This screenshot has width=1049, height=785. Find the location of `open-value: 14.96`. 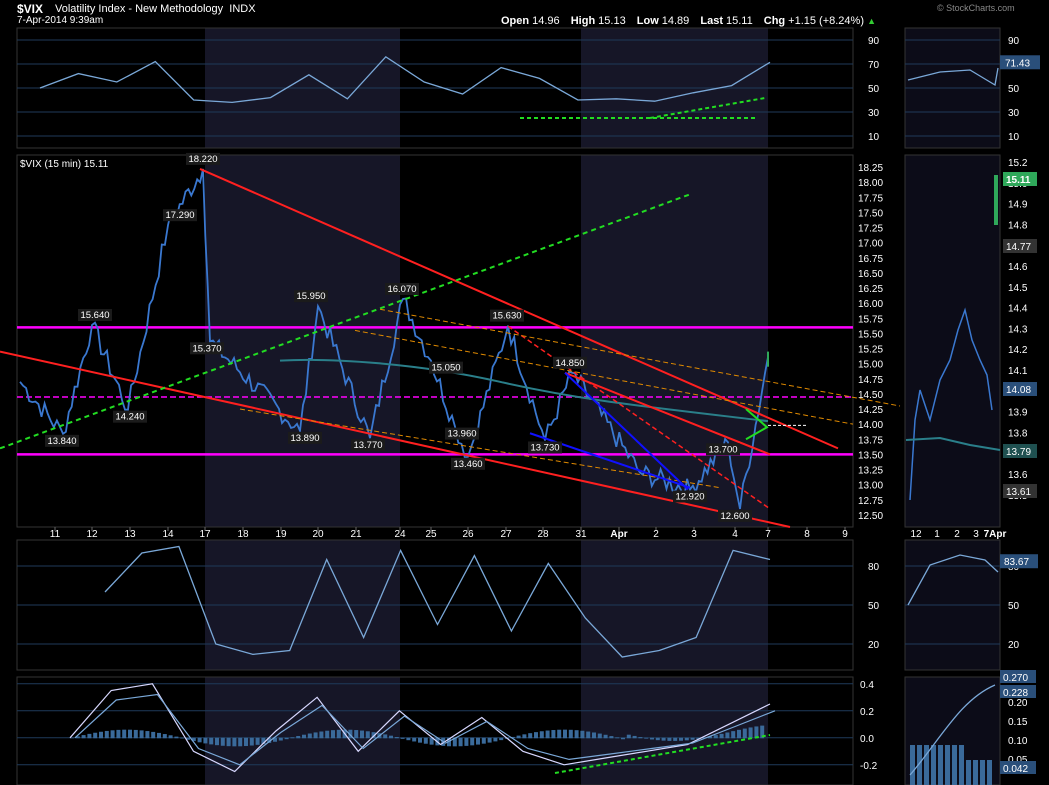

open-value: 14.96 is located at coordinates (546, 21).